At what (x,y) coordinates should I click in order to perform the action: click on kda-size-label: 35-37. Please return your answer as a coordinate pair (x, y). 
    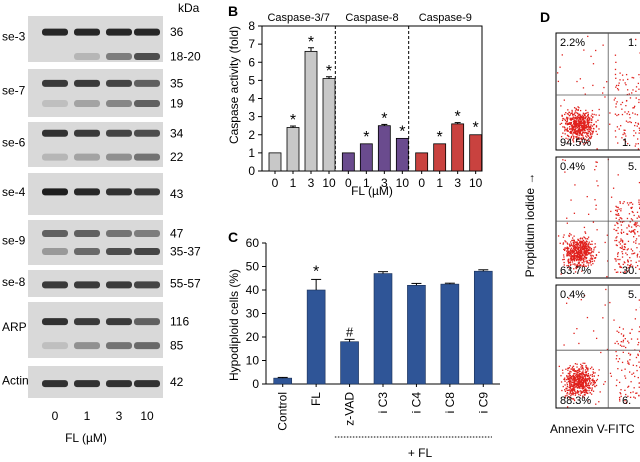
    Looking at the image, I should click on (185, 252).